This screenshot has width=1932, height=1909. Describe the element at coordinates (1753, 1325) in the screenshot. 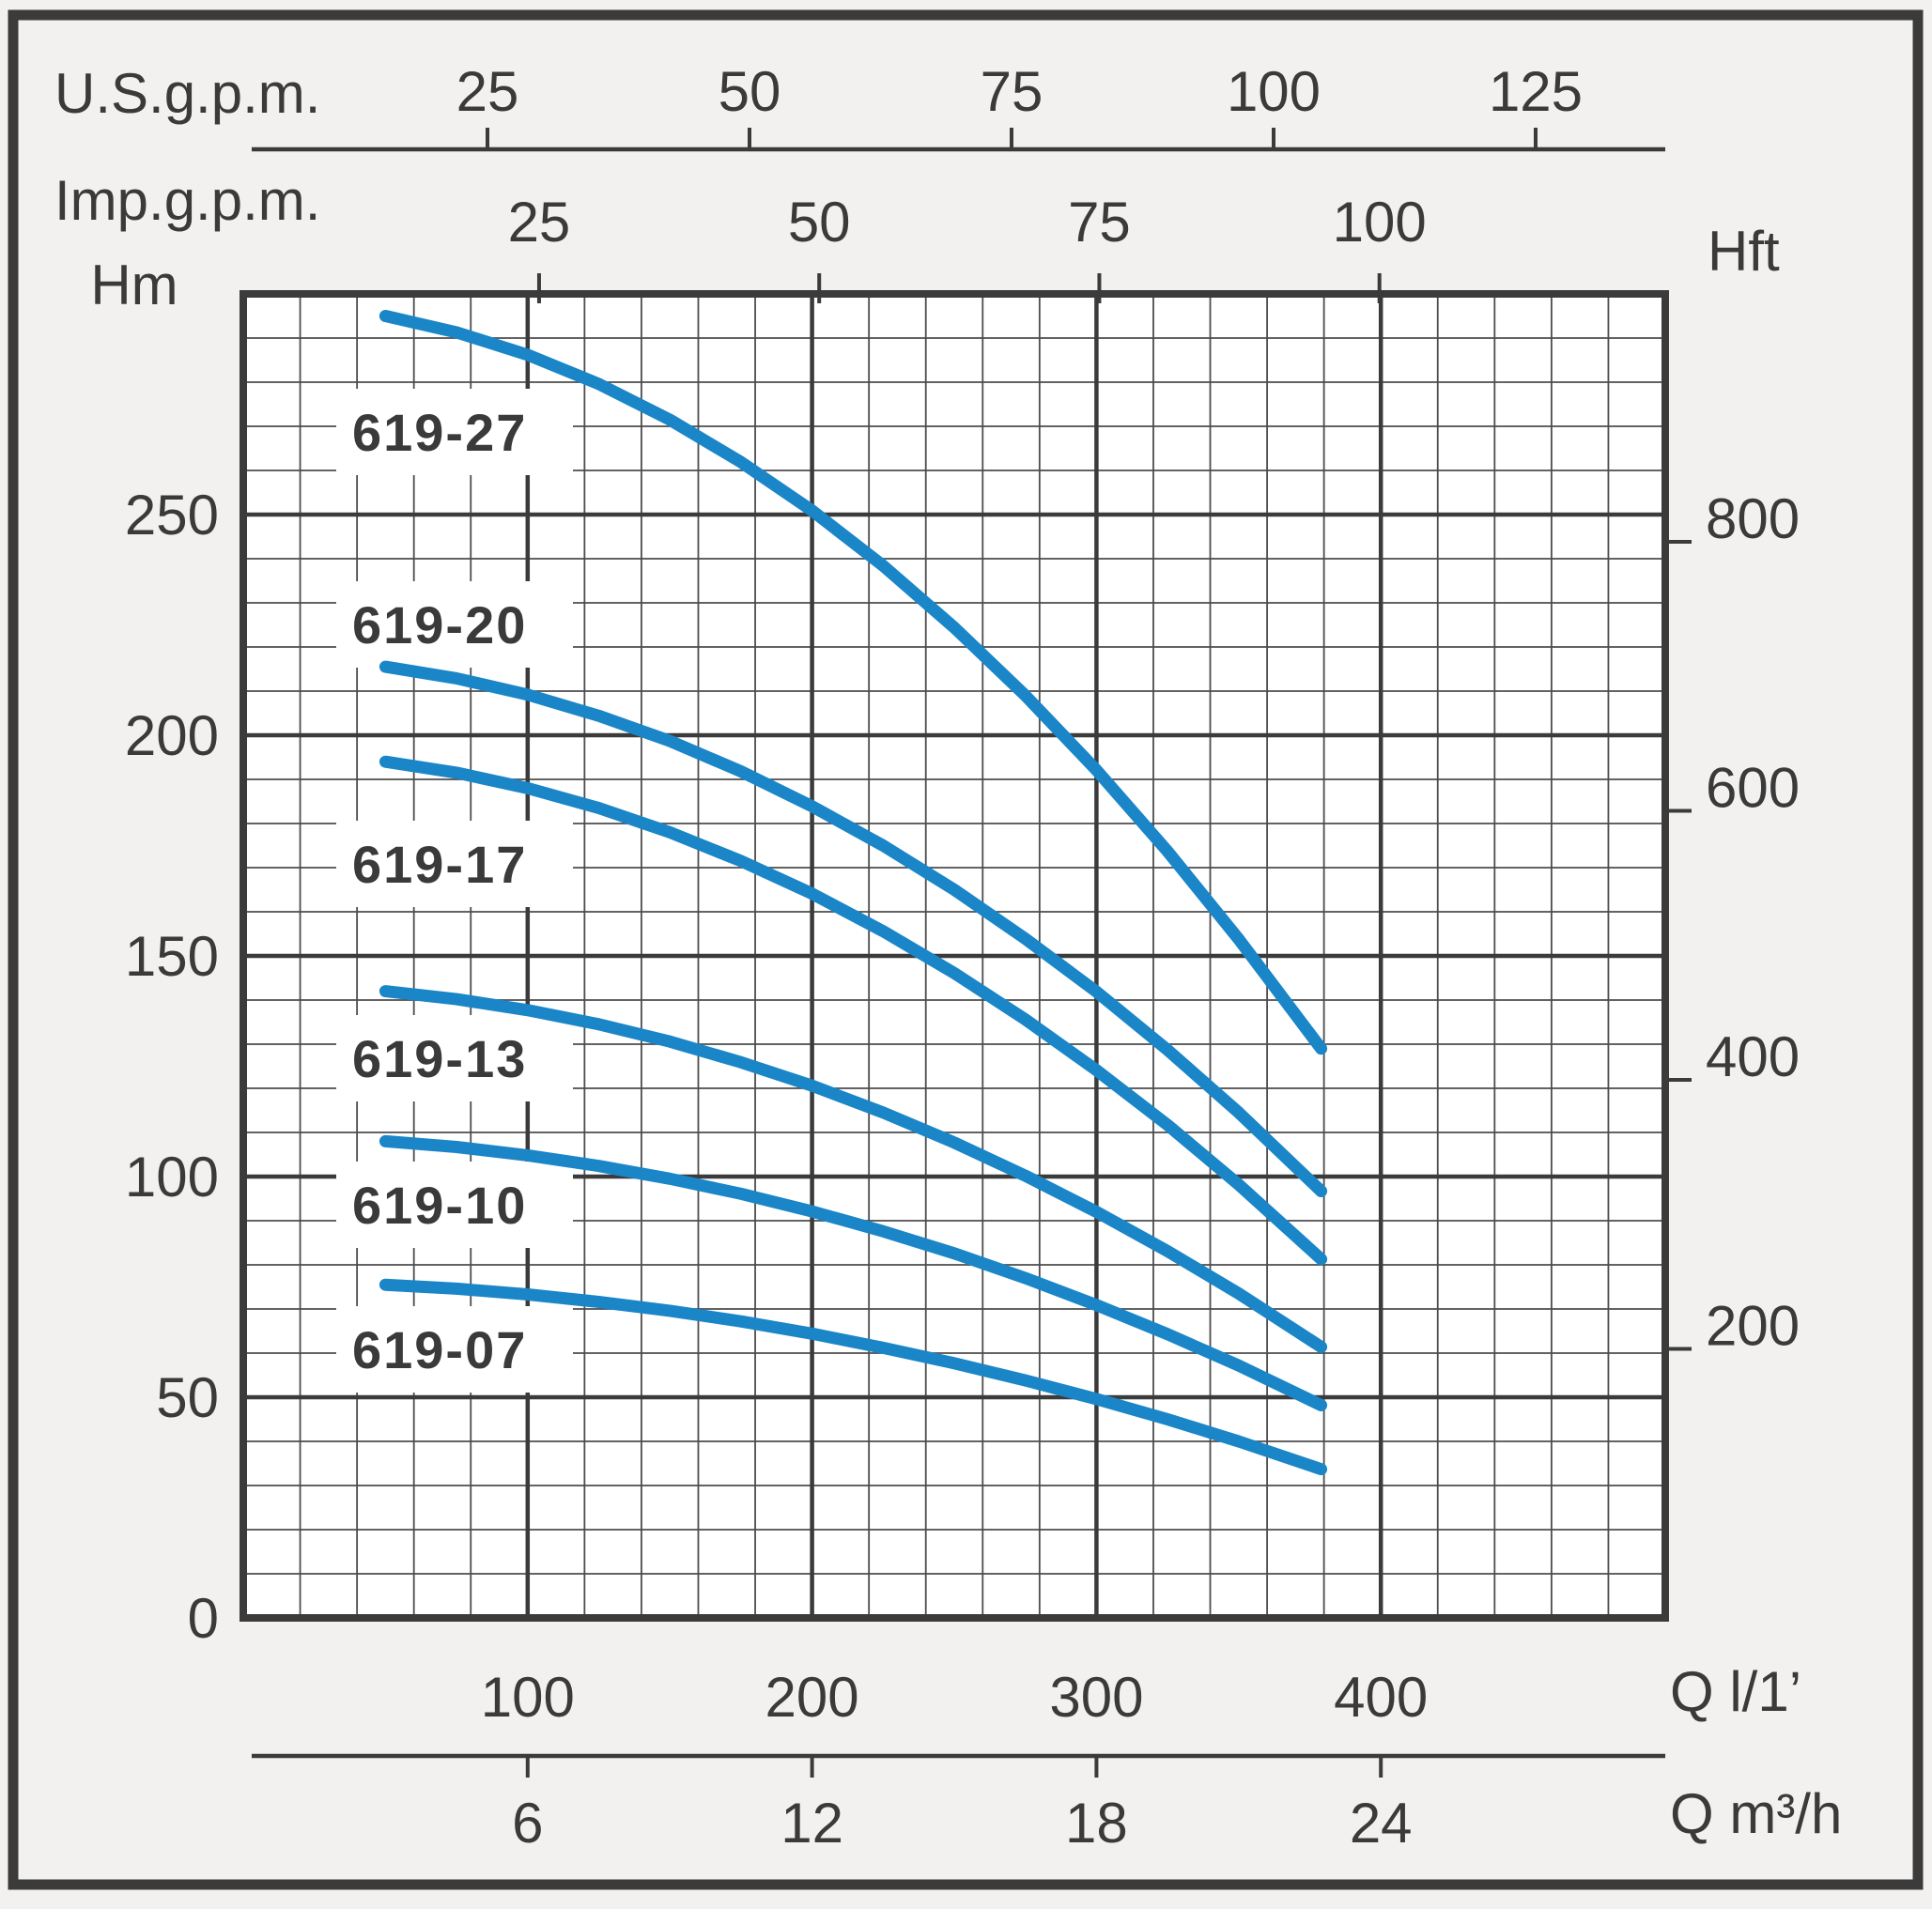

I see `hft-tick-label: 200` at that location.